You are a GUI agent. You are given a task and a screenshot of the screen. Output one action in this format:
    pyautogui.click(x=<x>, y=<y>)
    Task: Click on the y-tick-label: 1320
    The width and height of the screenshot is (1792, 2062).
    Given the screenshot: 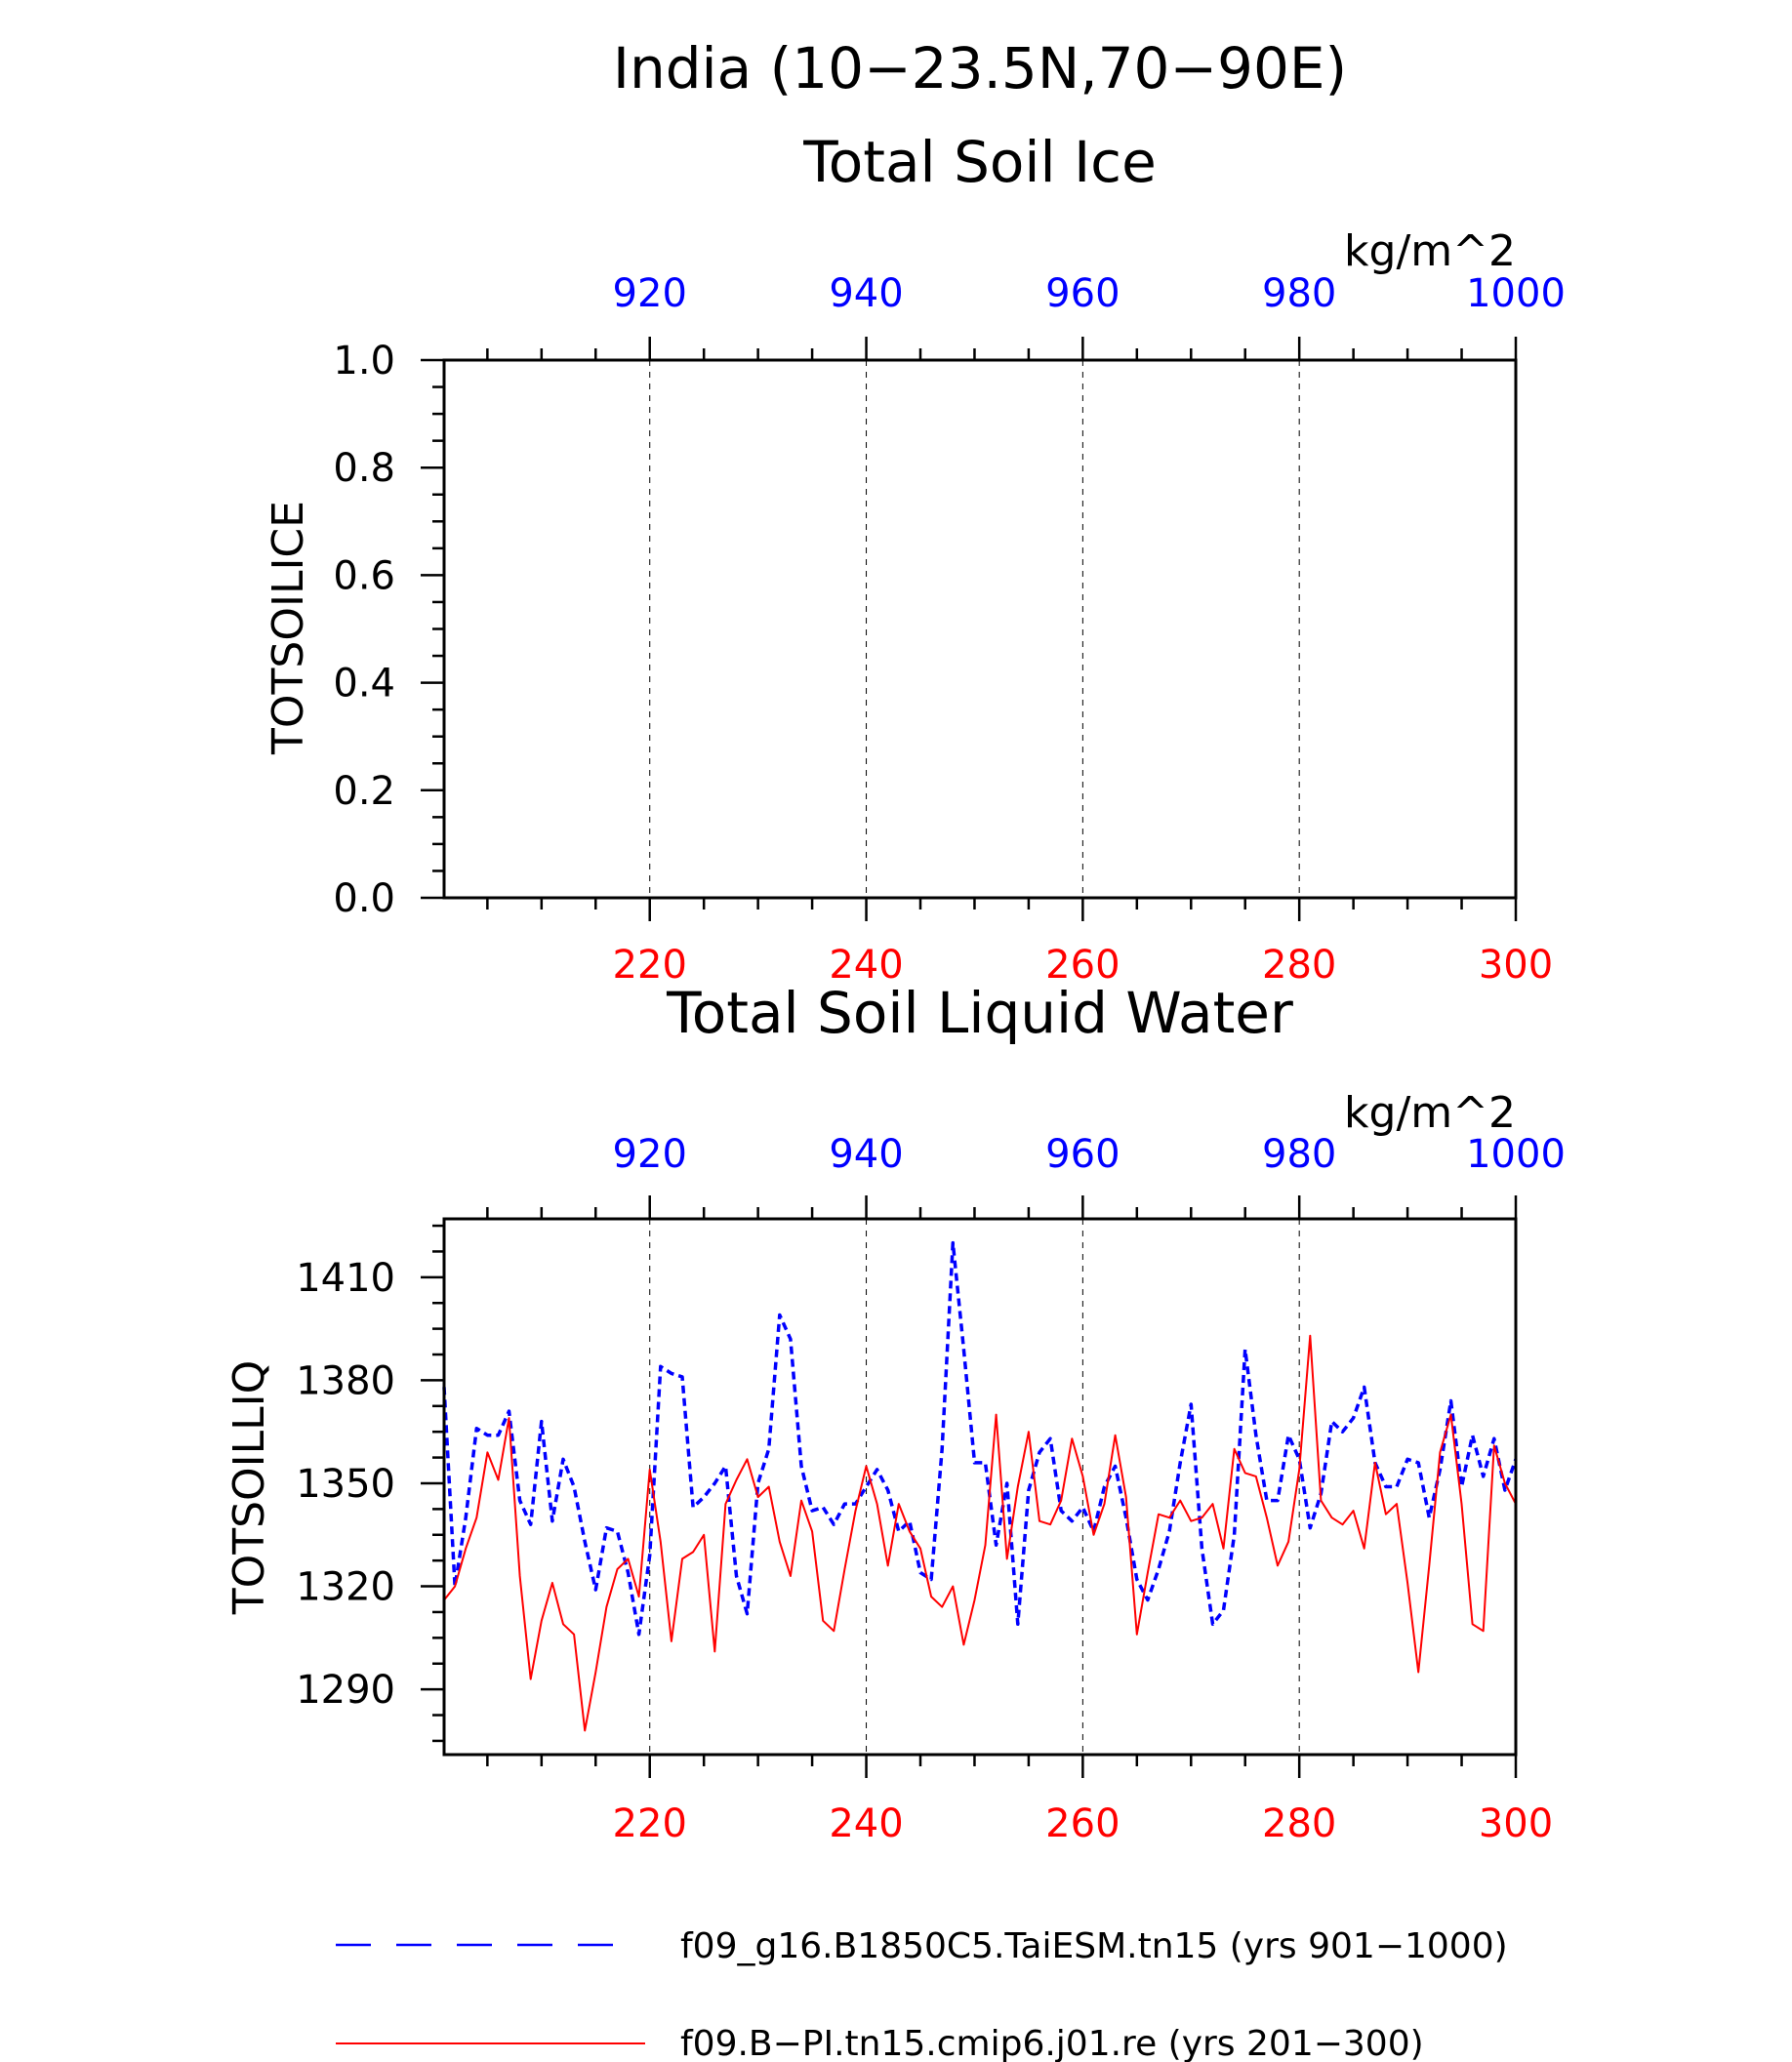 What is the action you would take?
    pyautogui.click(x=345, y=1587)
    